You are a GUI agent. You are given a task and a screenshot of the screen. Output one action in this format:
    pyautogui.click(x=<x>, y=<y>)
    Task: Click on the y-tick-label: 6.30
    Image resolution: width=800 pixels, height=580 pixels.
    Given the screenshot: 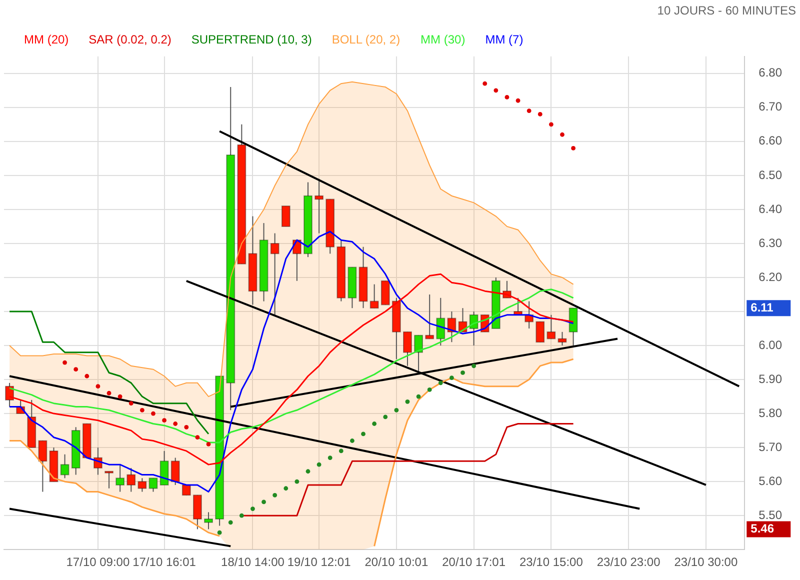 What is the action you would take?
    pyautogui.click(x=770, y=243)
    